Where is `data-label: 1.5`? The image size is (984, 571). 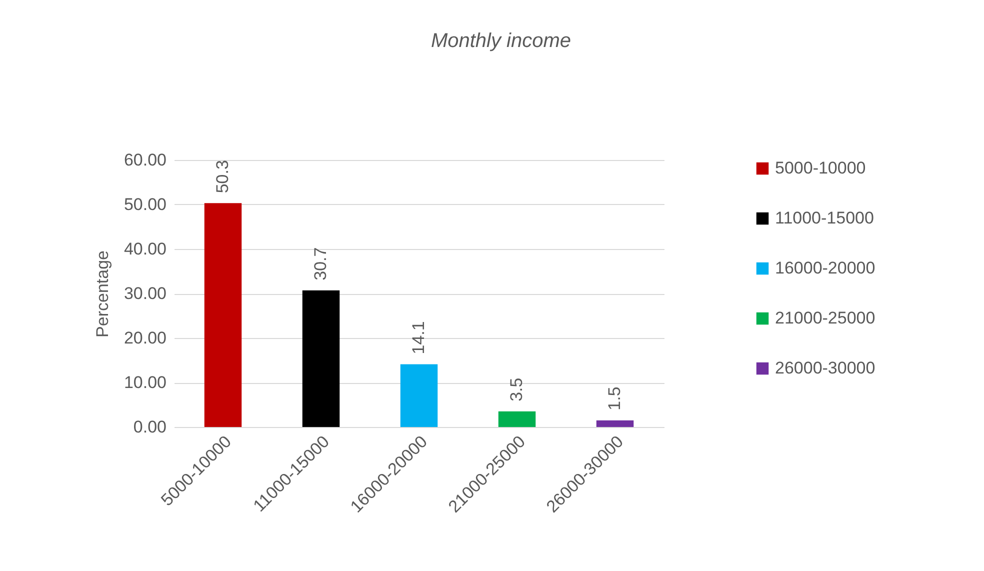 data-label: 1.5 is located at coordinates (614, 398).